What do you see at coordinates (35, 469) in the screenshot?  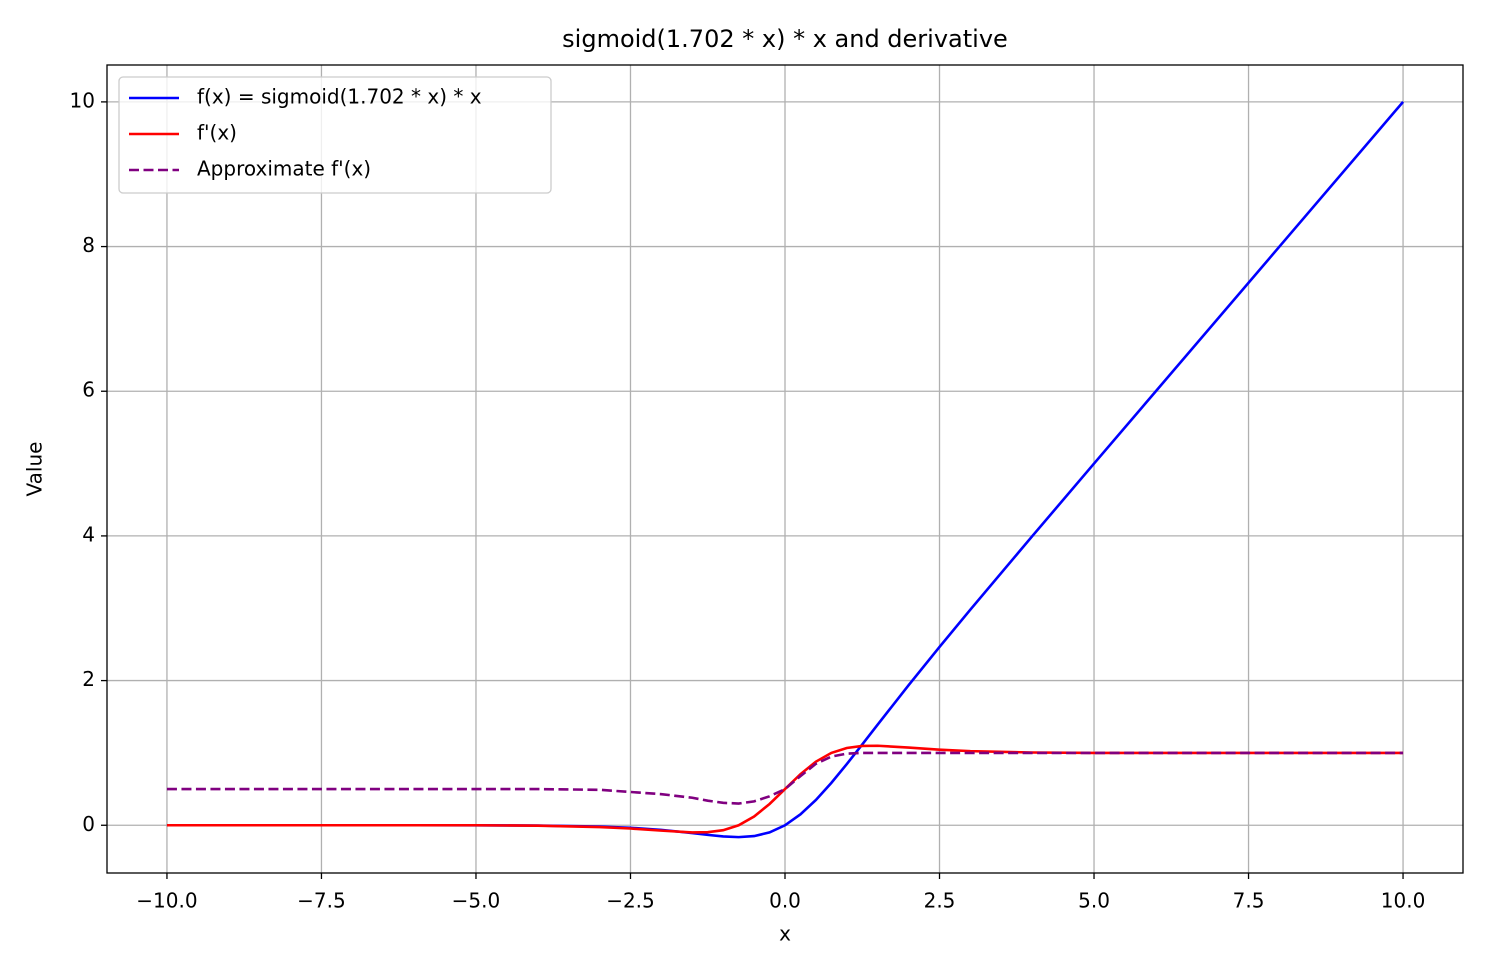 I see `y-axis-label: Value` at bounding box center [35, 469].